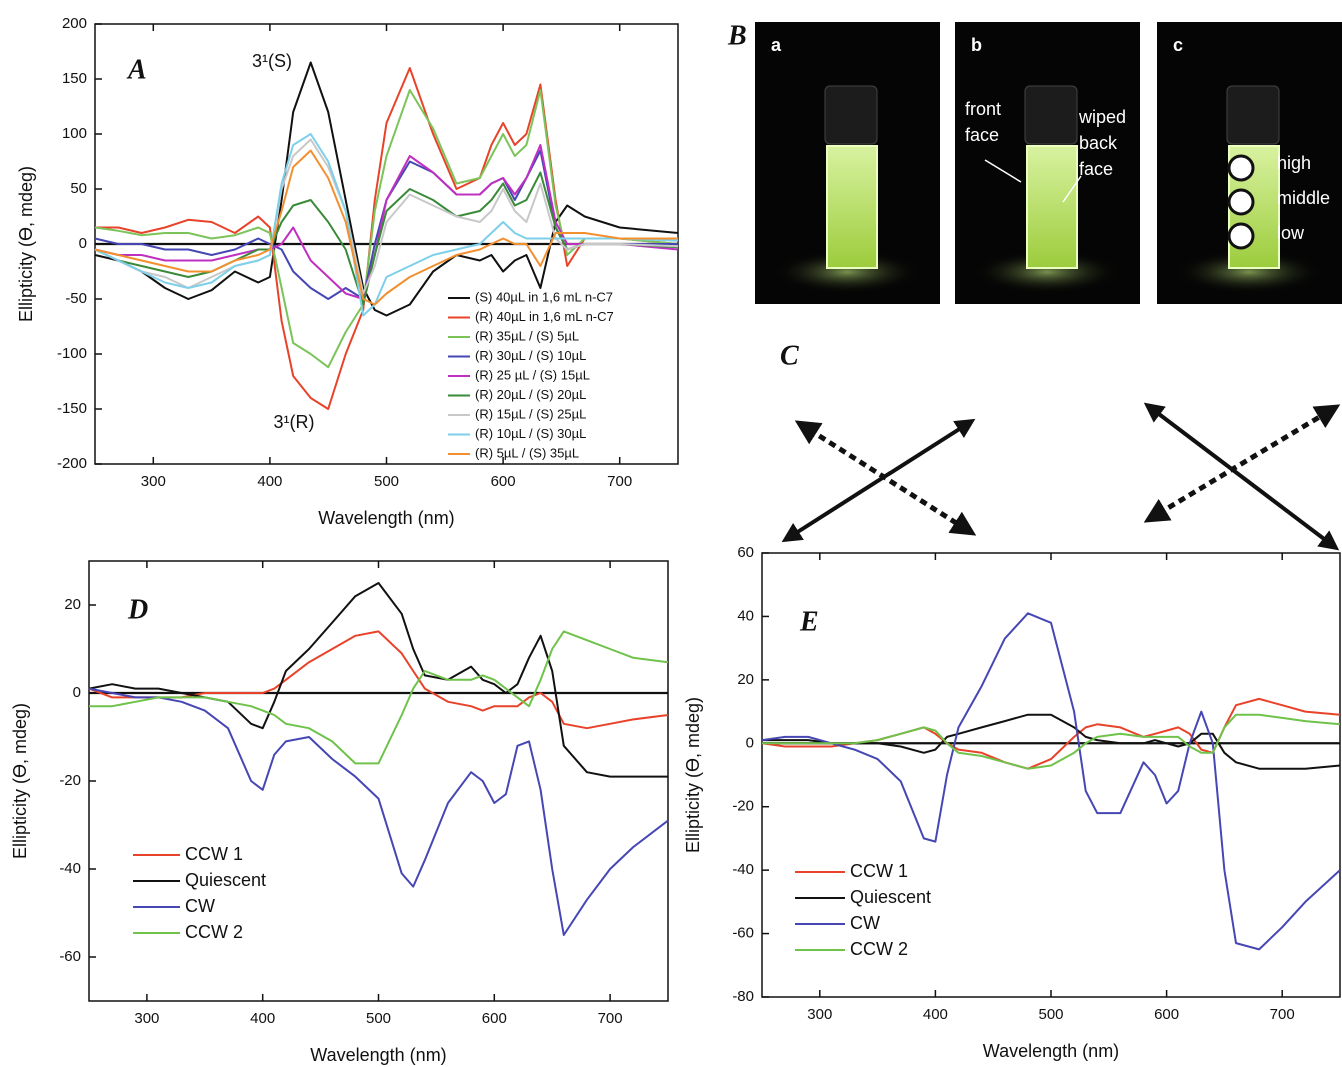  I want to click on legend-label: CCW 2, so click(879, 949).